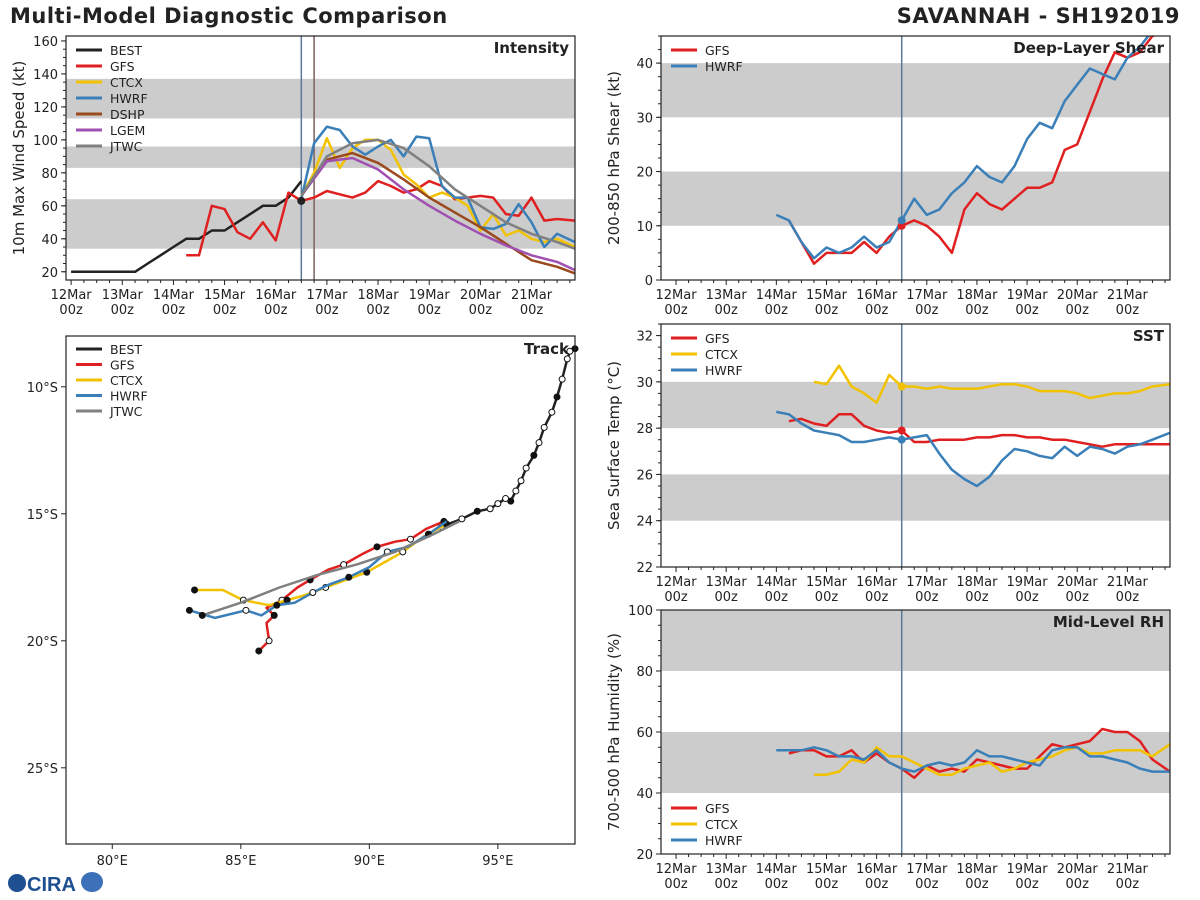 This screenshot has height=900, width=1200. I want to click on shear-ytick-label: 30, so click(644, 118).